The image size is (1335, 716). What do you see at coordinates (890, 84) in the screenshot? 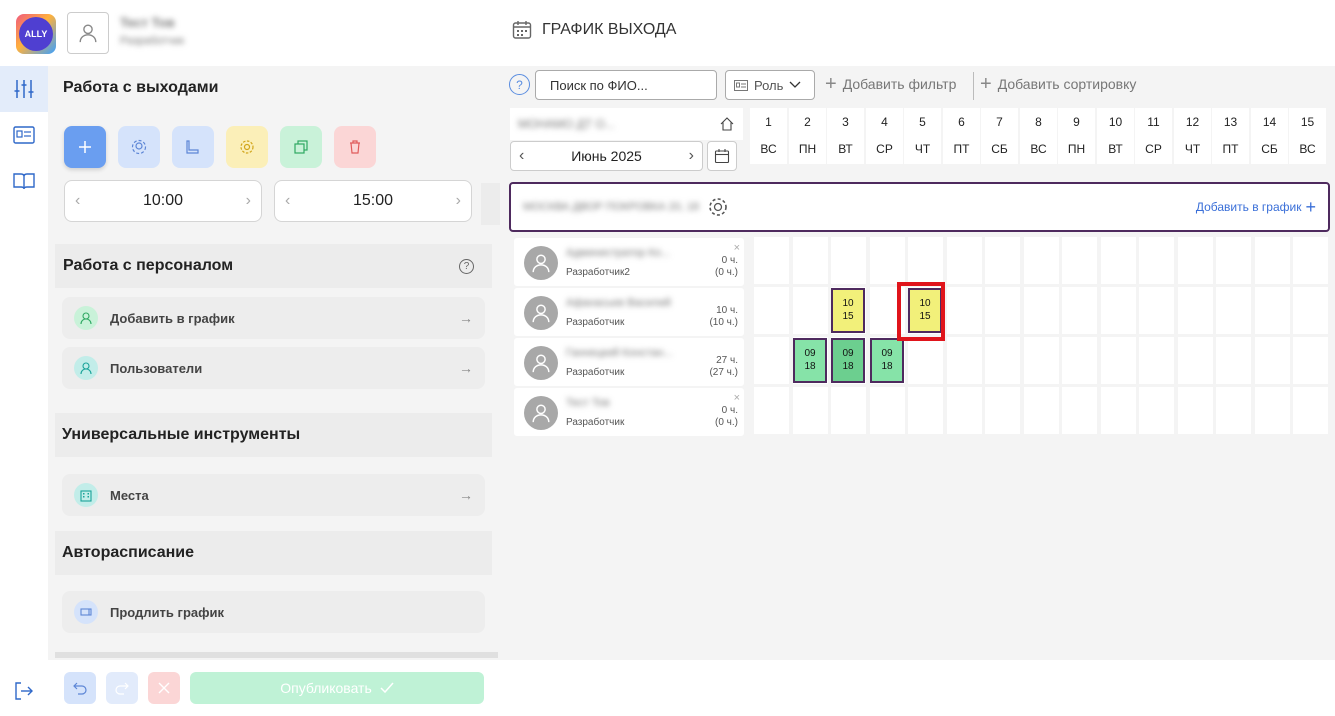
I see `add-filter-button: + Добавить фильтр` at bounding box center [890, 84].